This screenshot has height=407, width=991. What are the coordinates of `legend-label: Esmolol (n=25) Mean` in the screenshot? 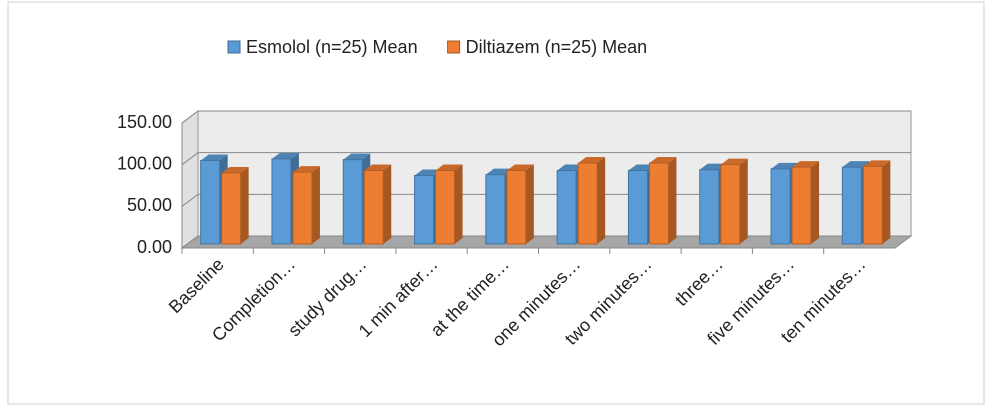 It's located at (332, 47).